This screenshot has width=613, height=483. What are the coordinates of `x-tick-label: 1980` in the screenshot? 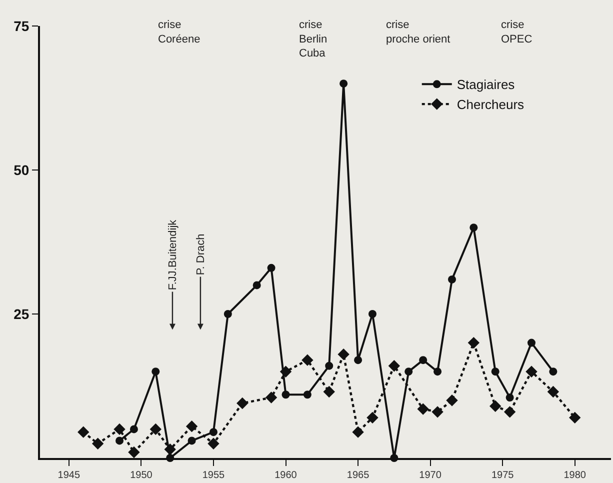 It's located at (575, 475).